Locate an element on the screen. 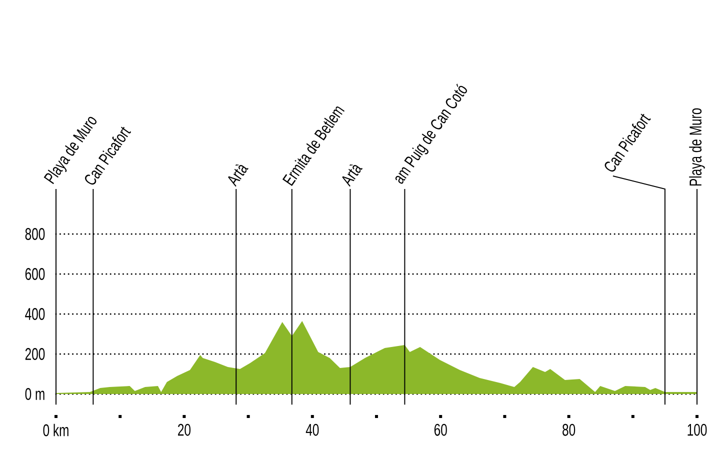  ref-line-label: am Puig de Can Cotó is located at coordinates (431, 134).